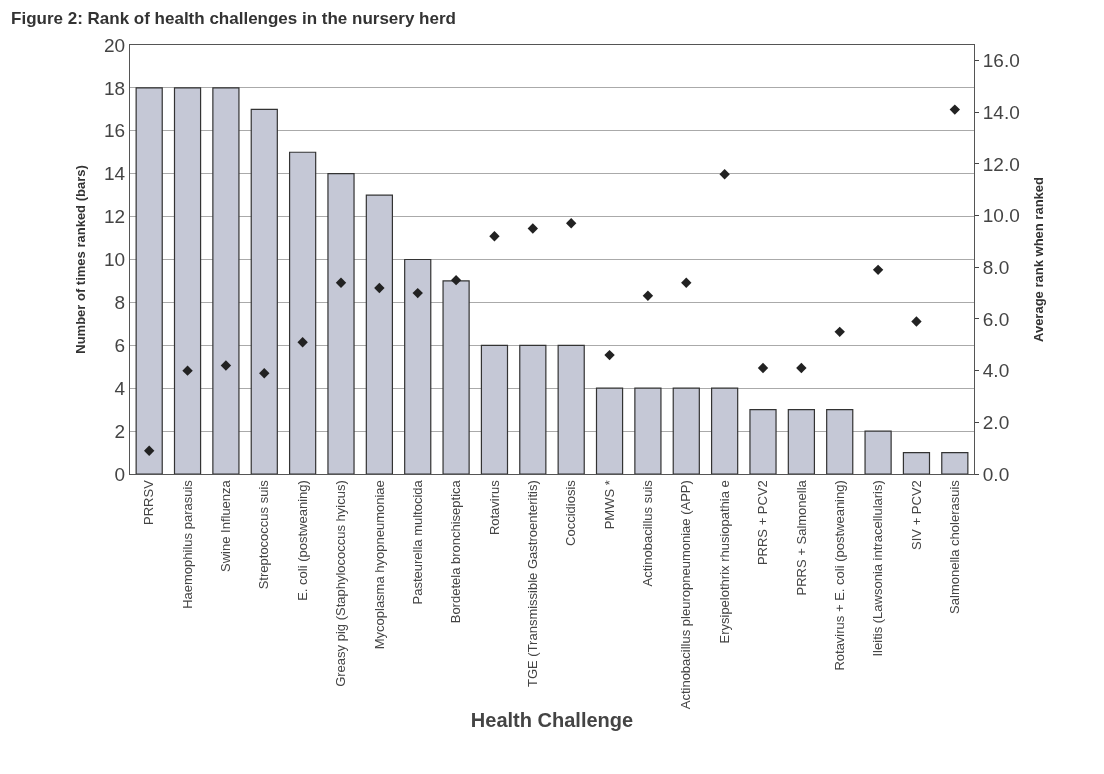 This screenshot has height=774, width=1104. What do you see at coordinates (115, 217) in the screenshot?
I see `y-tick-label: 12` at bounding box center [115, 217].